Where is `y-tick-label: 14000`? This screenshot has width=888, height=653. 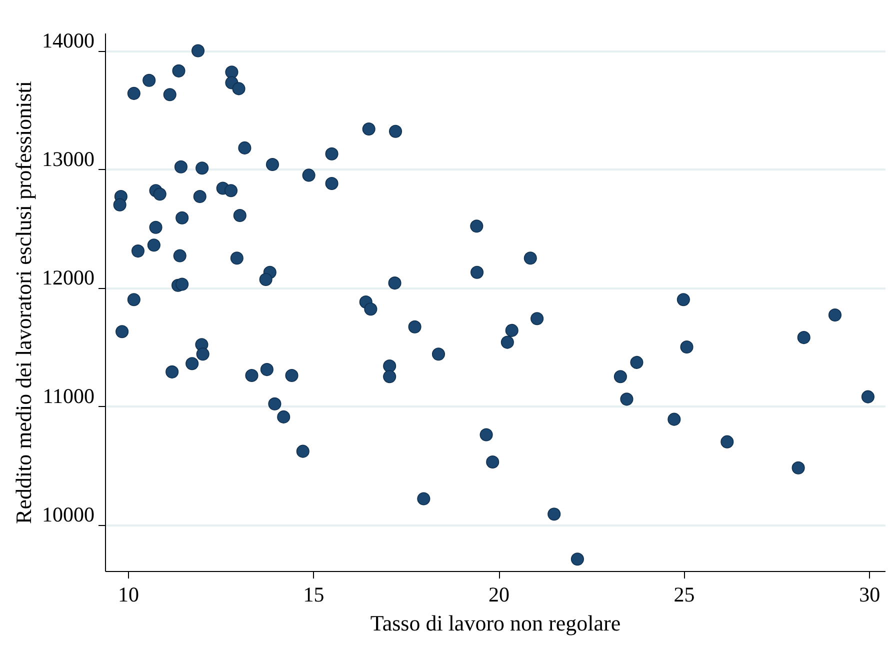
y-tick-label: 14000 is located at coordinates (68, 40).